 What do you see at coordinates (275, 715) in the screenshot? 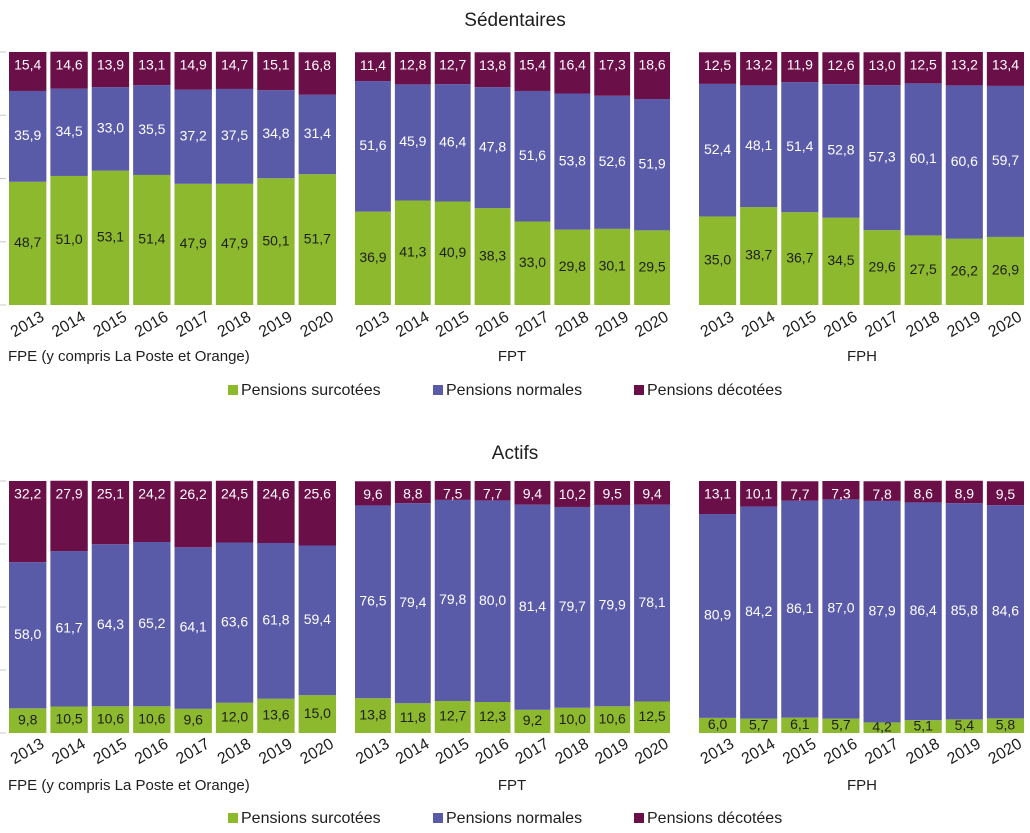
I see `data-label: 13,6` at bounding box center [275, 715].